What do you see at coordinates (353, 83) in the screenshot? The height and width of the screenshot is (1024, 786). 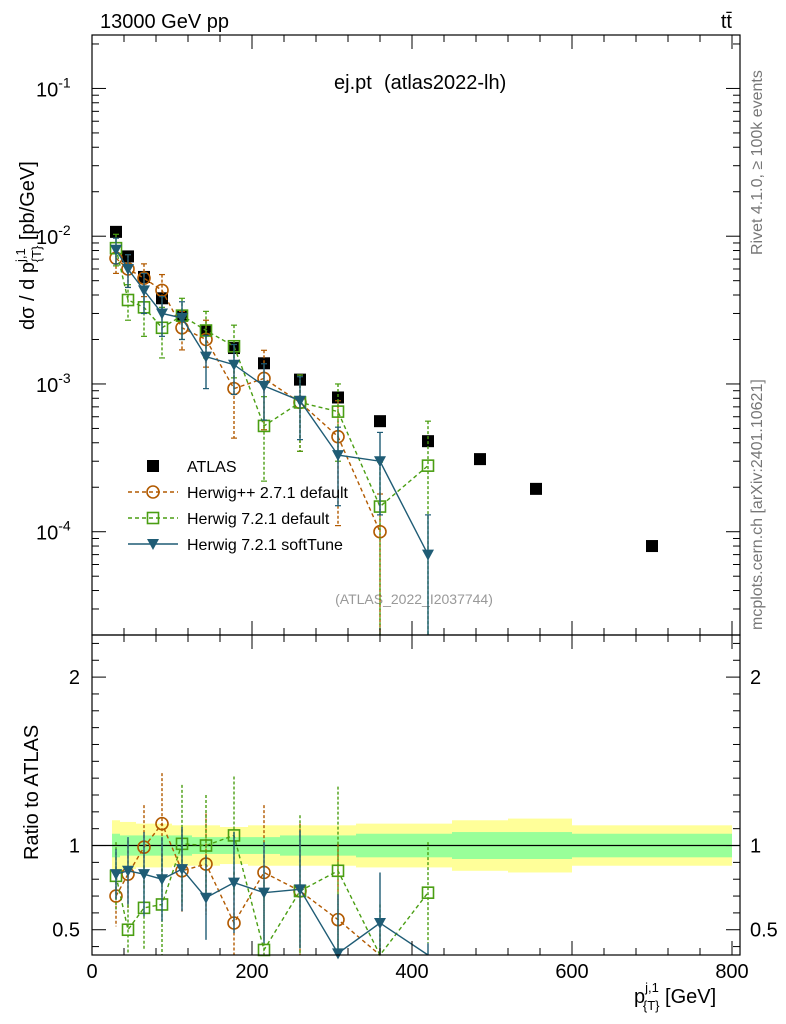 I see `plot-title: ej.pt` at bounding box center [353, 83].